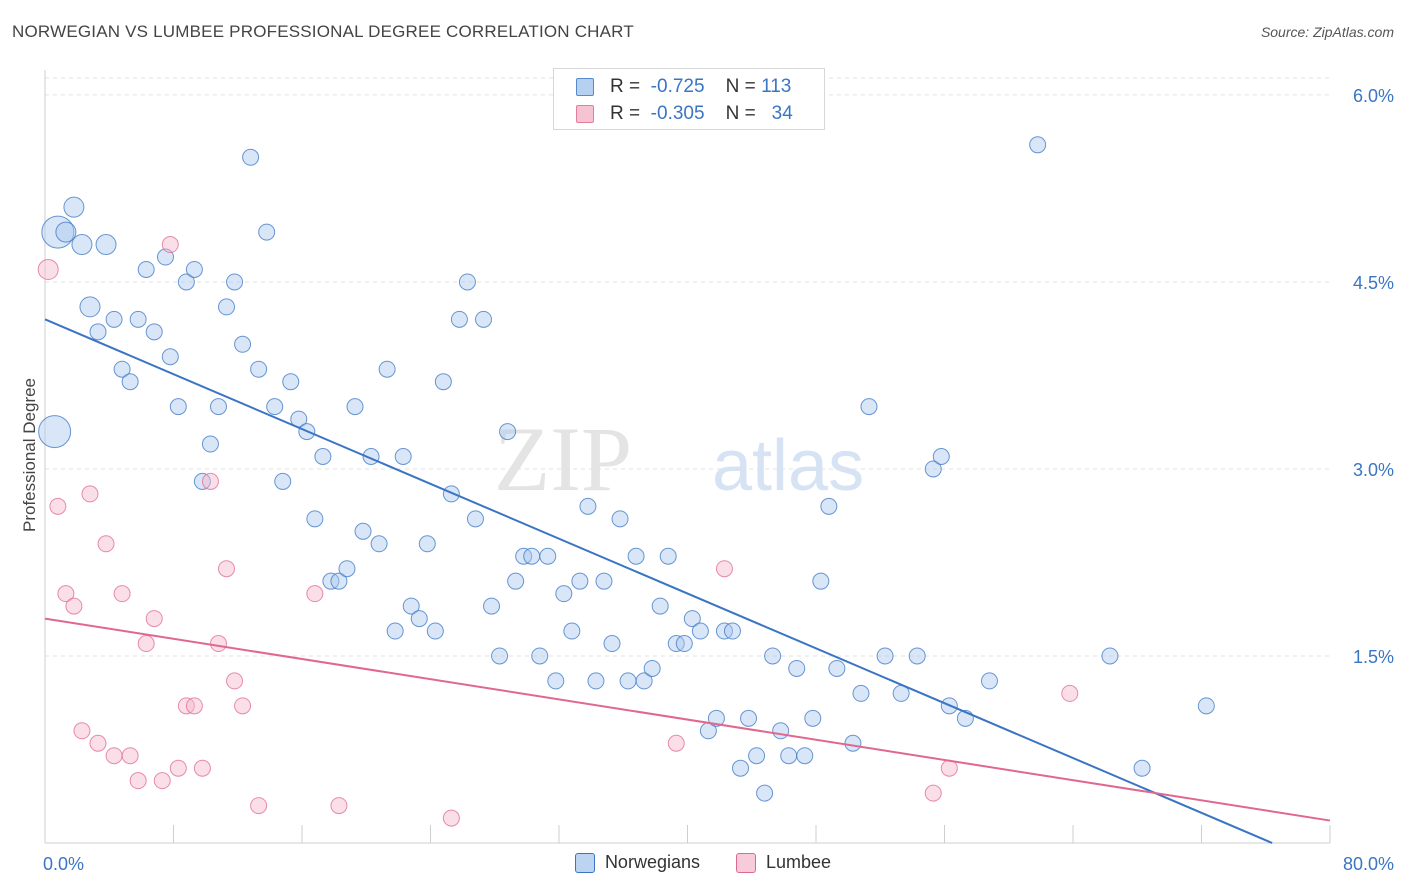 This screenshot has width=1406, height=892. What do you see at coordinates (625, 113) in the screenshot?
I see `legend-r-label: R =` at bounding box center [625, 113].